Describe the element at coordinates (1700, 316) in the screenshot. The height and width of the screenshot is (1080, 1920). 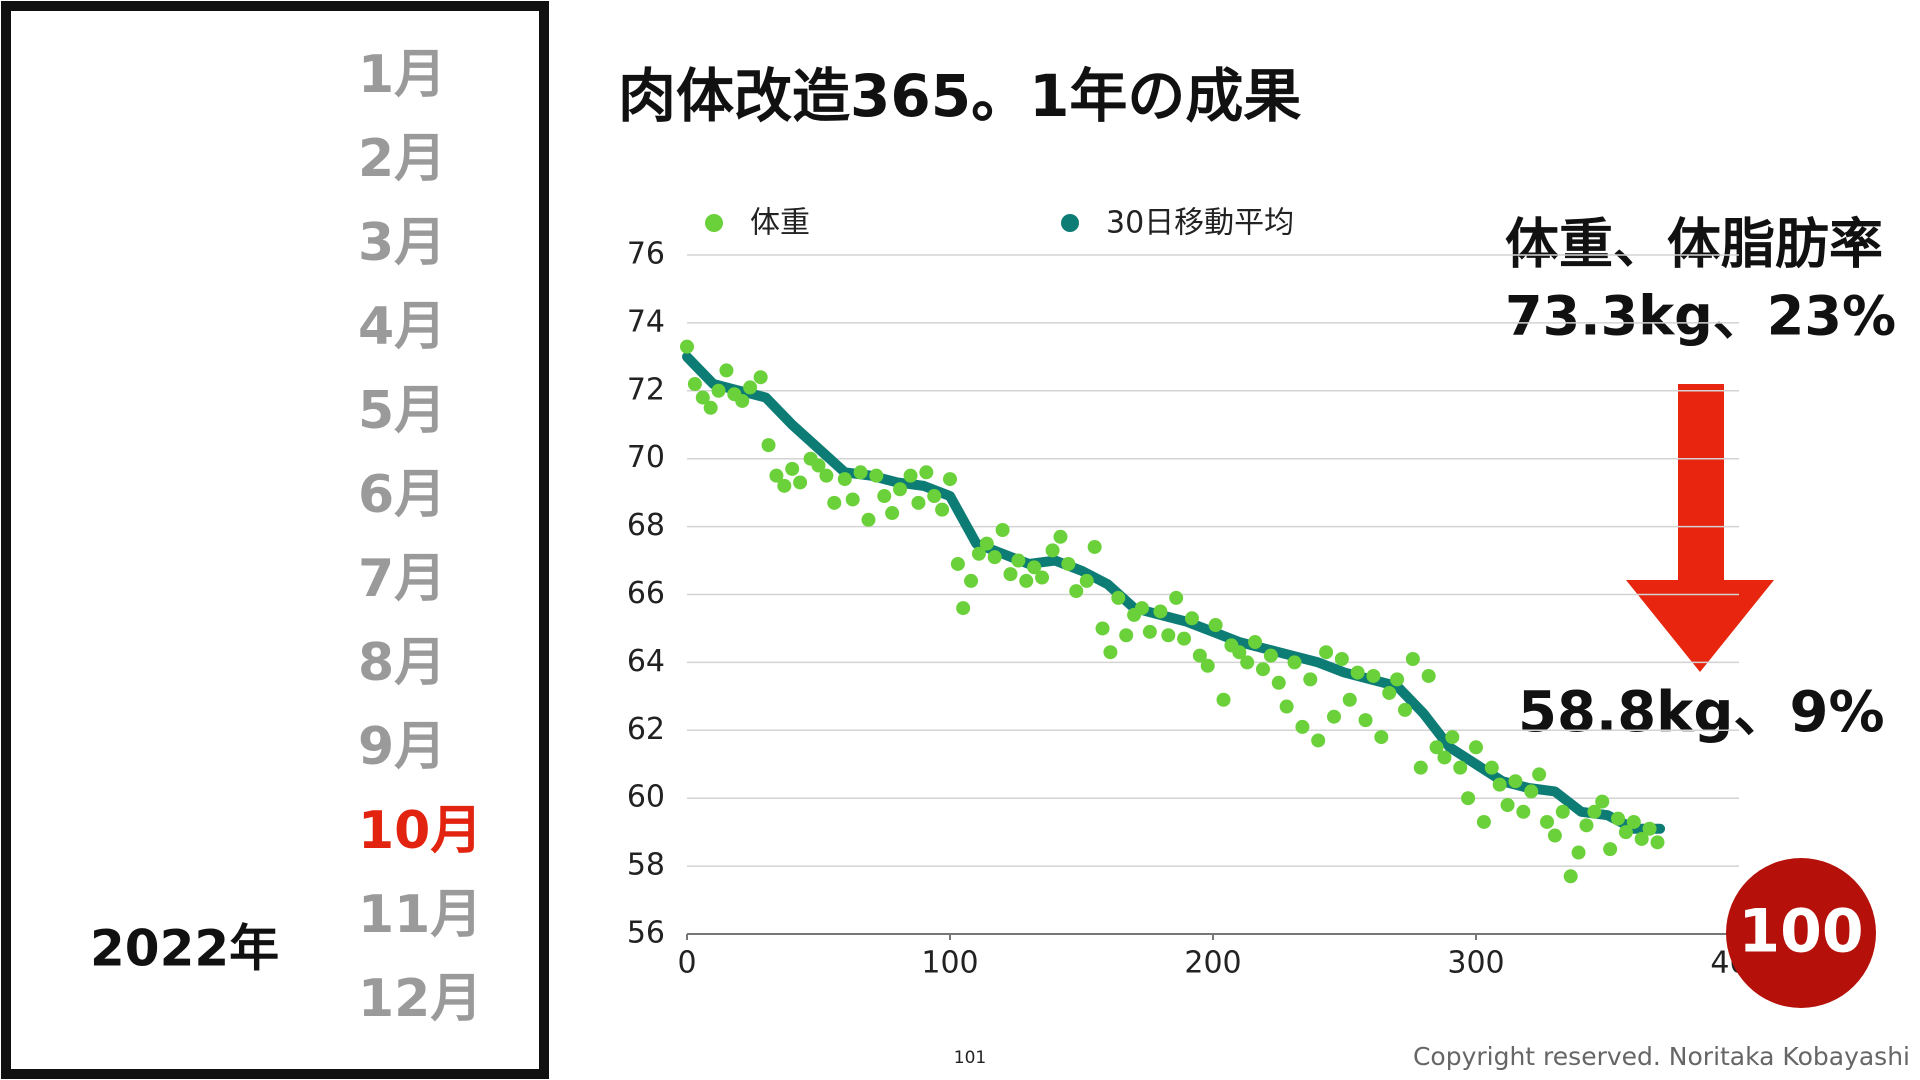
I see `annotation: 73.3kg、23%` at that location.